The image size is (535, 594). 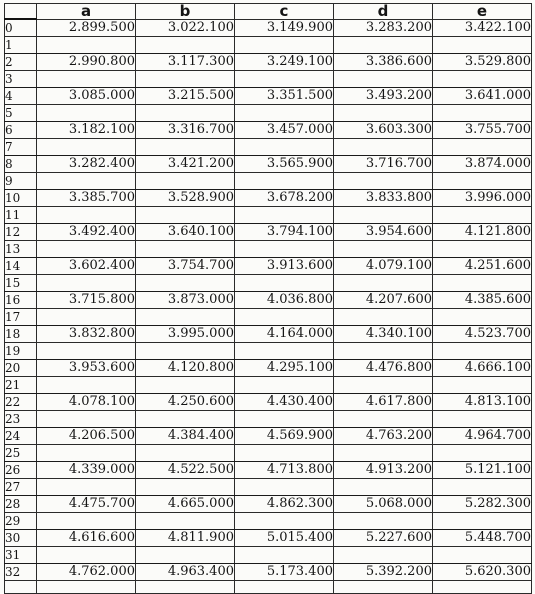 I want to click on value-cell-a: 3.492.400, so click(x=86, y=232).